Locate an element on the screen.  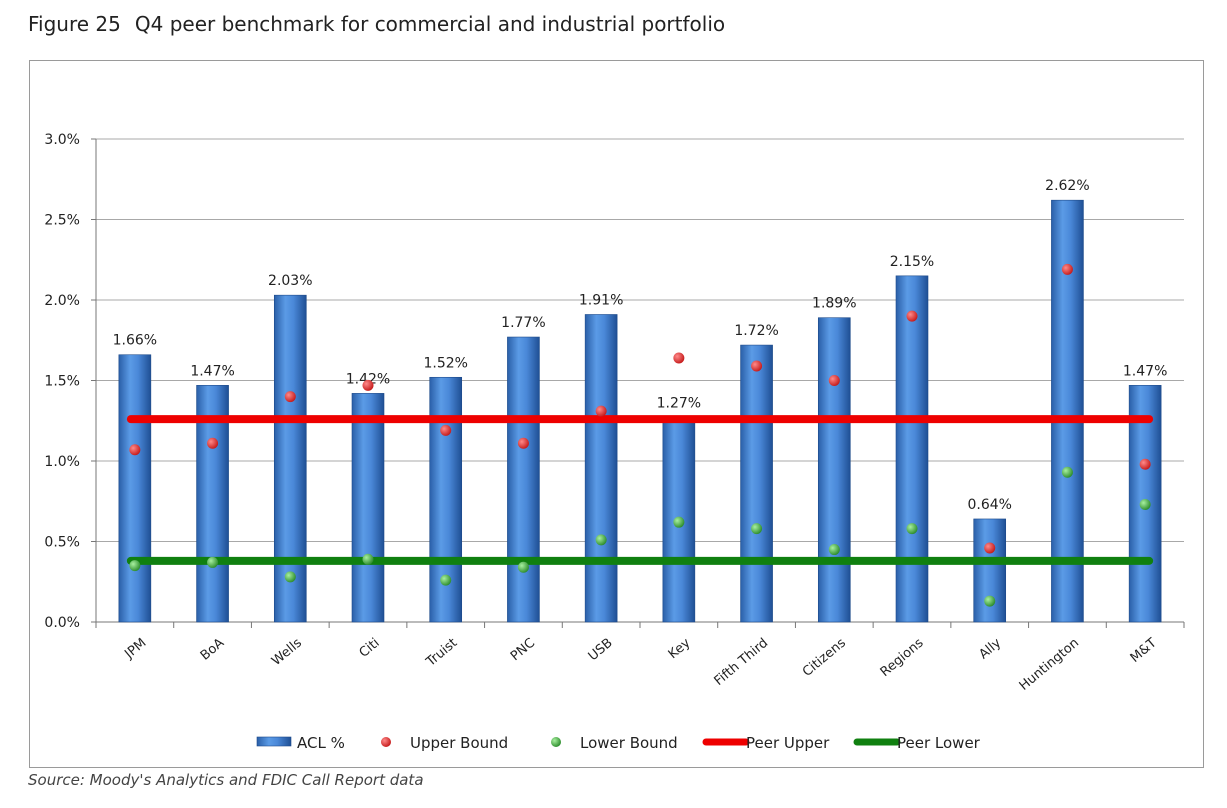
bar-usb is located at coordinates (601, 468).